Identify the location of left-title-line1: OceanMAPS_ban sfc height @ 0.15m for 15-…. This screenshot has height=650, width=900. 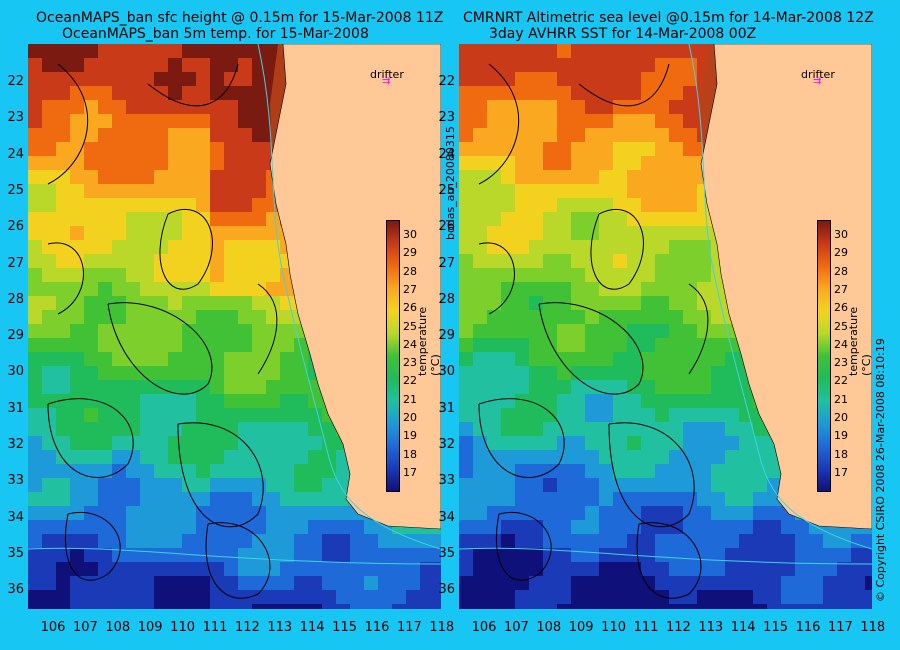
(240, 18).